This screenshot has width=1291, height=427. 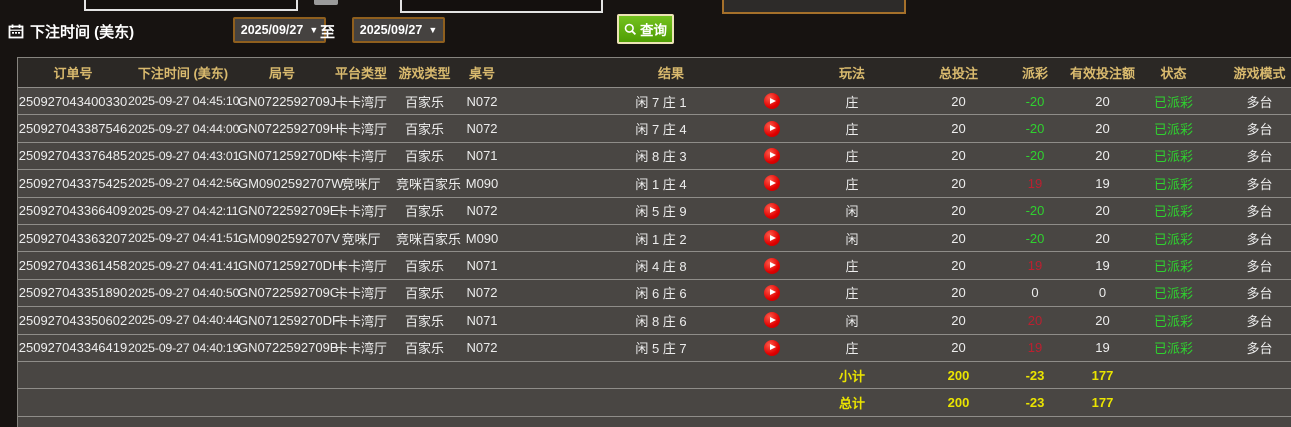 I want to click on header-payout: 派彩, so click(x=1034, y=73).